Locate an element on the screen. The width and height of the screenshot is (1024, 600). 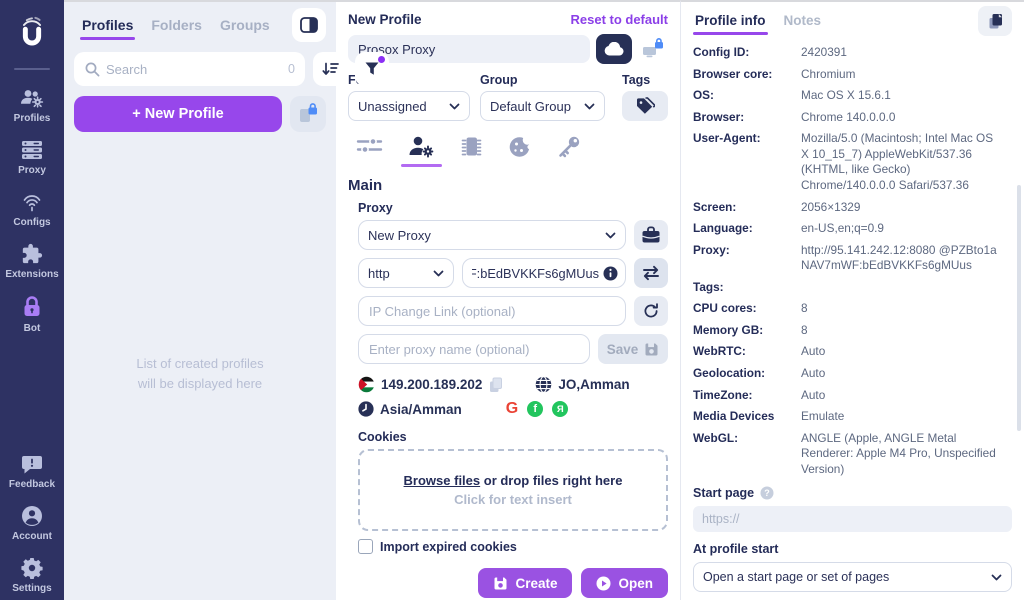
sidebar-item-profiles: Profiles is located at coordinates (32, 105).